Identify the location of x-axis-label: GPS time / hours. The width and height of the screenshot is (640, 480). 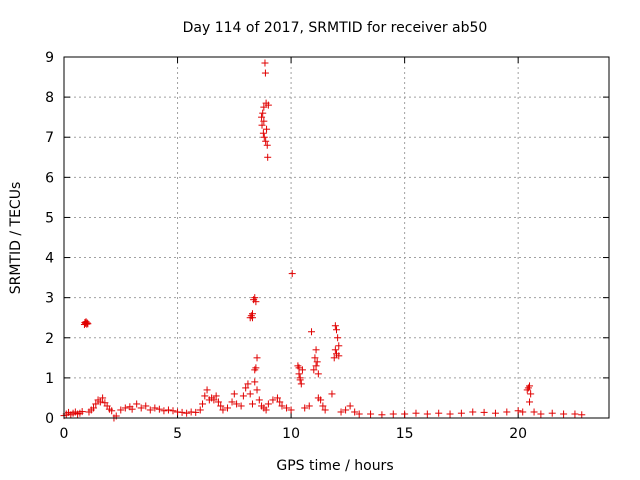
(334, 466).